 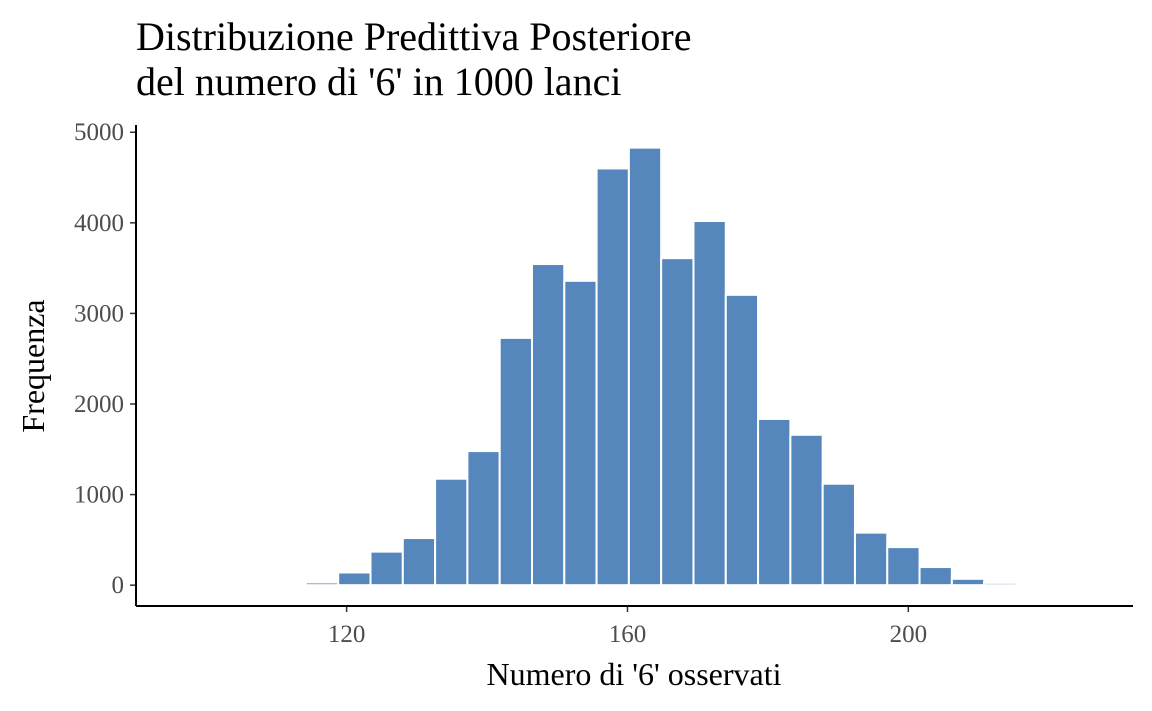 I want to click on x-tick-label-1: 160, so click(x=628, y=634).